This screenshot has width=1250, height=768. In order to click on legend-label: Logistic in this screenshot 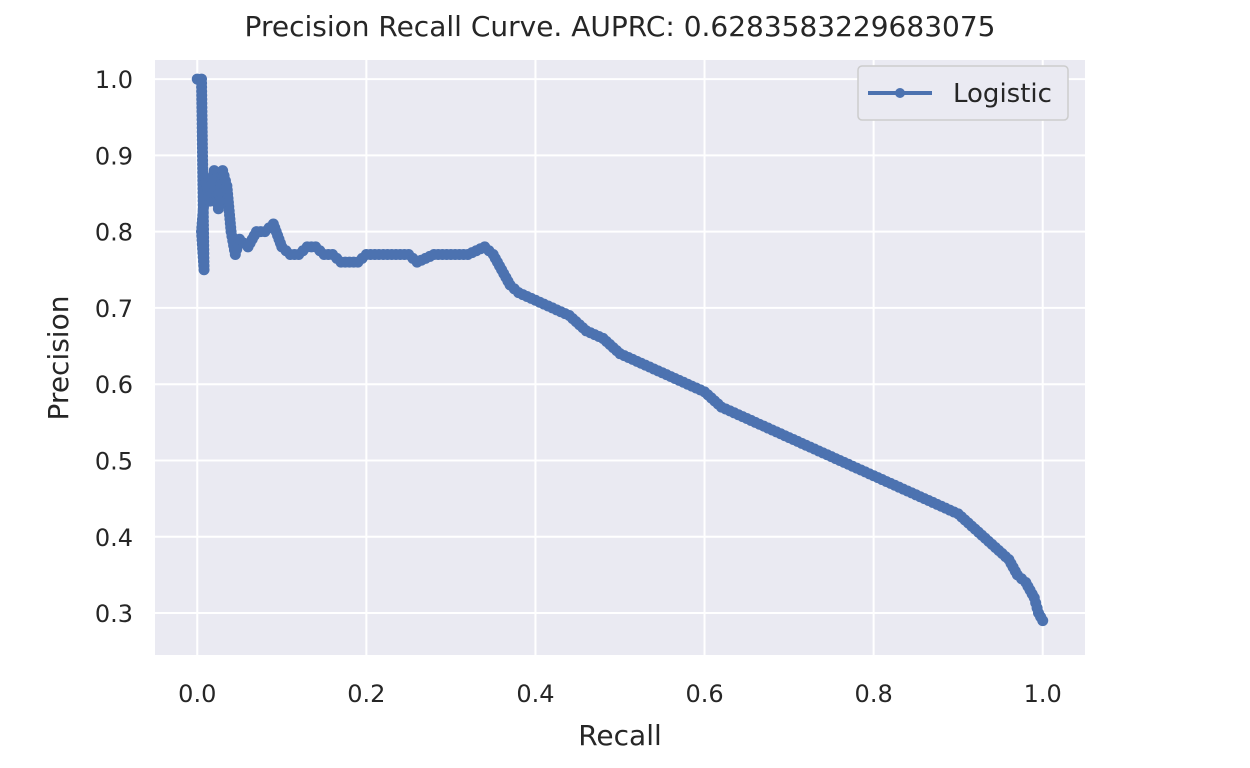, I will do `click(1002, 94)`.